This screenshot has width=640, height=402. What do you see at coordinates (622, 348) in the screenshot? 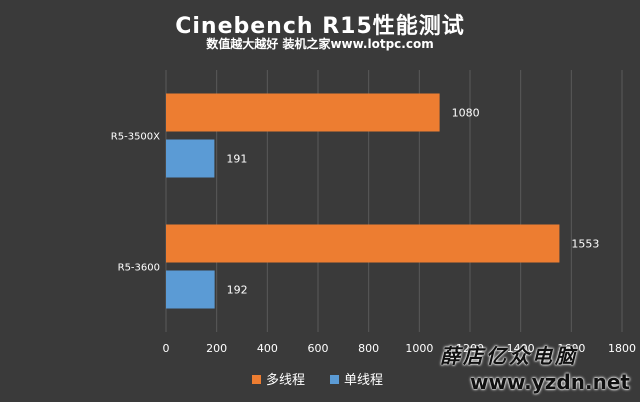
I see `x-tick-label: 1800` at bounding box center [622, 348].